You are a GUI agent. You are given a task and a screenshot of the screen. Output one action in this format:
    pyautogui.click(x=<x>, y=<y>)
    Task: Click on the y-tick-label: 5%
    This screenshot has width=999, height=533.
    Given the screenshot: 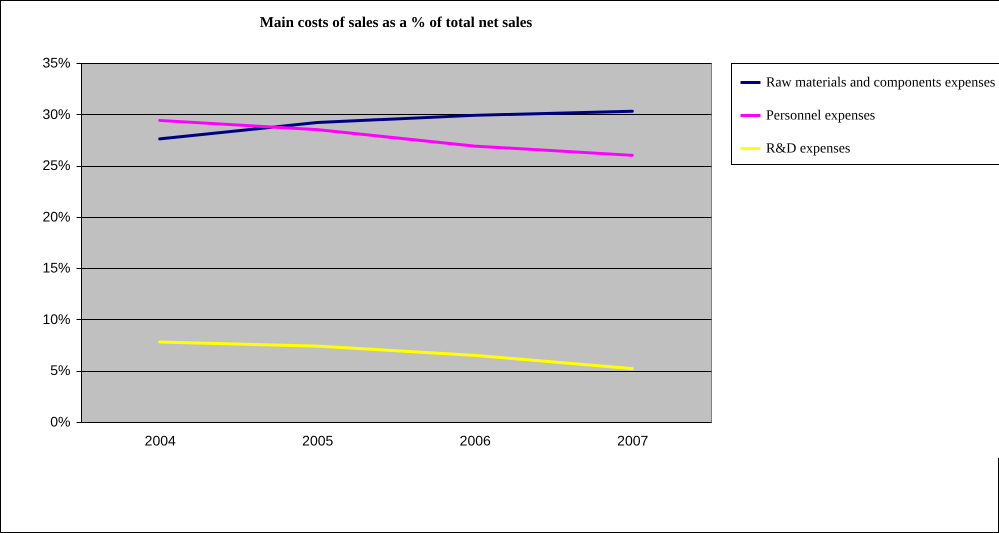 What is the action you would take?
    pyautogui.click(x=60, y=370)
    